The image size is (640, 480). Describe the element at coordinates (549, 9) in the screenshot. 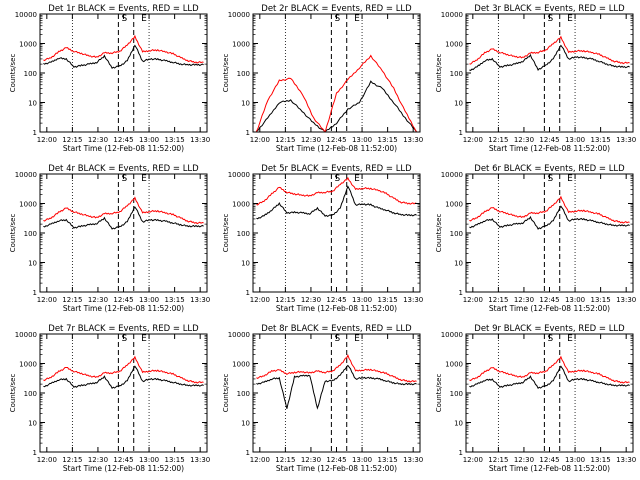

I see `chart-title: Det 3r BLACK = Events, RED = LLD` at that location.